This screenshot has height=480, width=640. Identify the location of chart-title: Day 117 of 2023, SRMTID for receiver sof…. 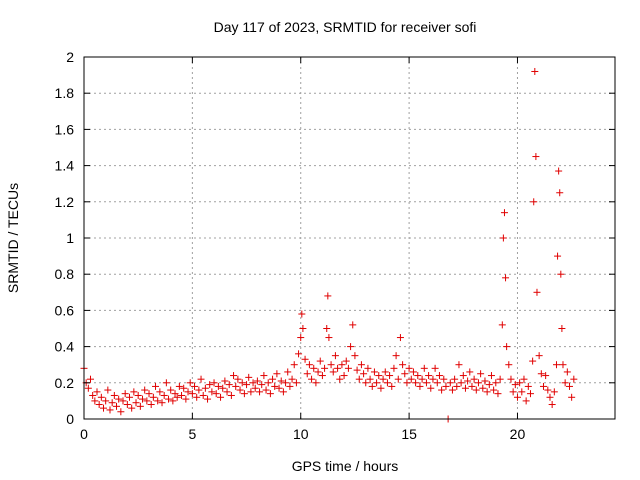
(345, 27).